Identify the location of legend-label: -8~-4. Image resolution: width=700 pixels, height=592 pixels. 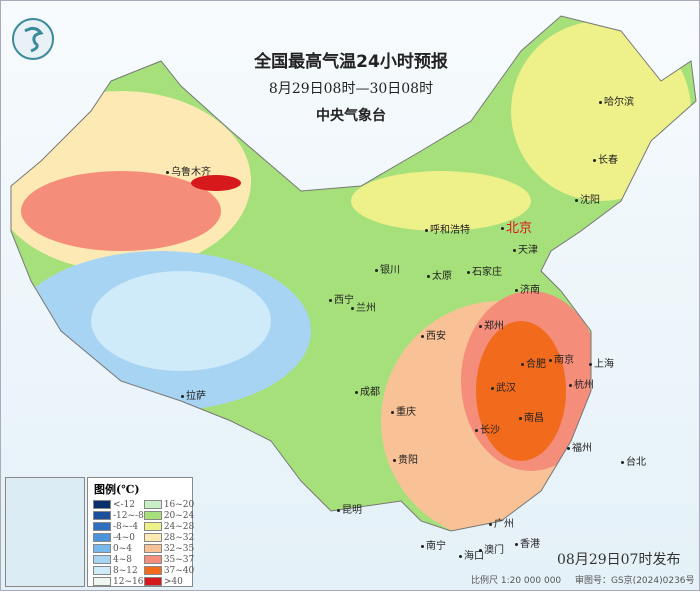
(126, 526).